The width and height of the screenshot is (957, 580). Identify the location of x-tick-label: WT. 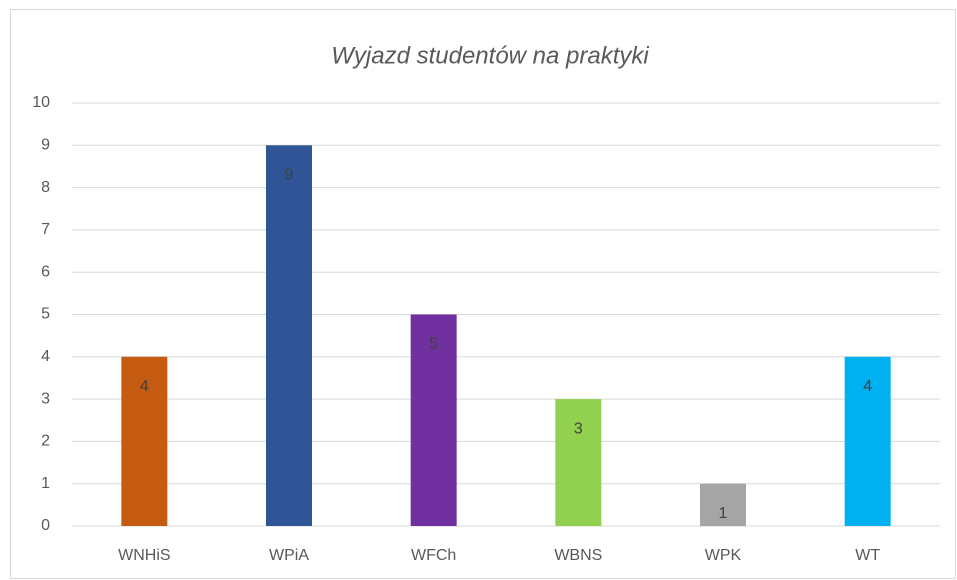
(867, 555).